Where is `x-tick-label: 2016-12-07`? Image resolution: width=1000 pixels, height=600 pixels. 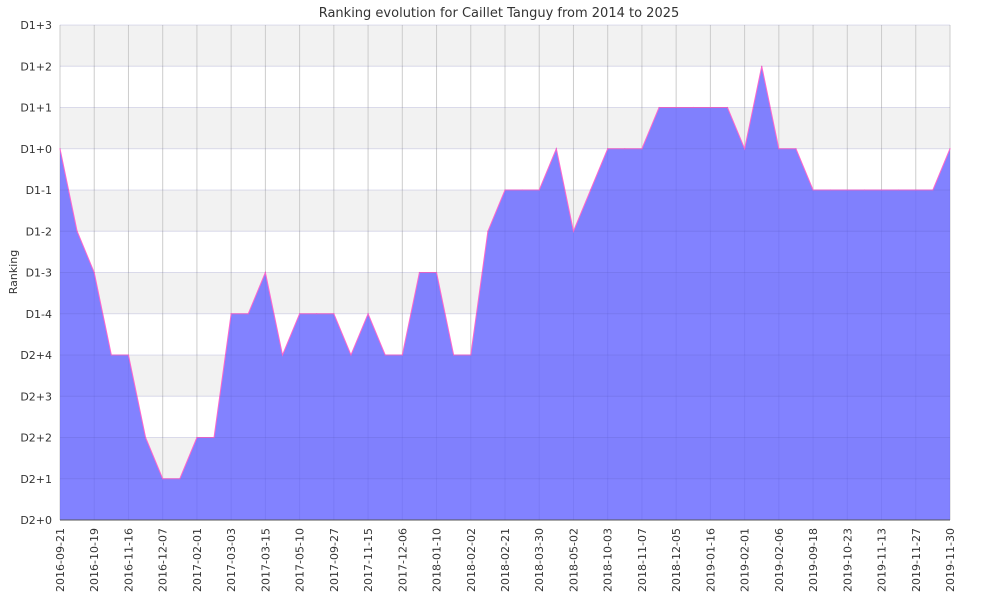 x-tick-label: 2016-12-07 is located at coordinates (163, 560).